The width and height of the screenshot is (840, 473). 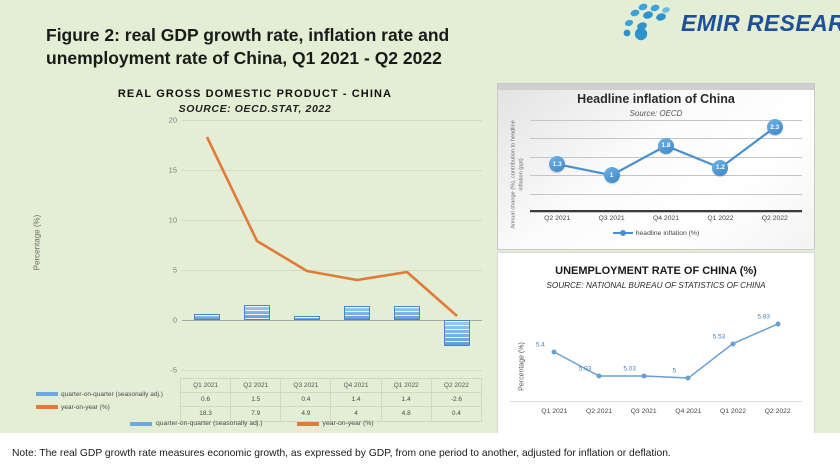 What do you see at coordinates (557, 218) in the screenshot?
I see `inflation-x-tick-label: Q2 2021` at bounding box center [557, 218].